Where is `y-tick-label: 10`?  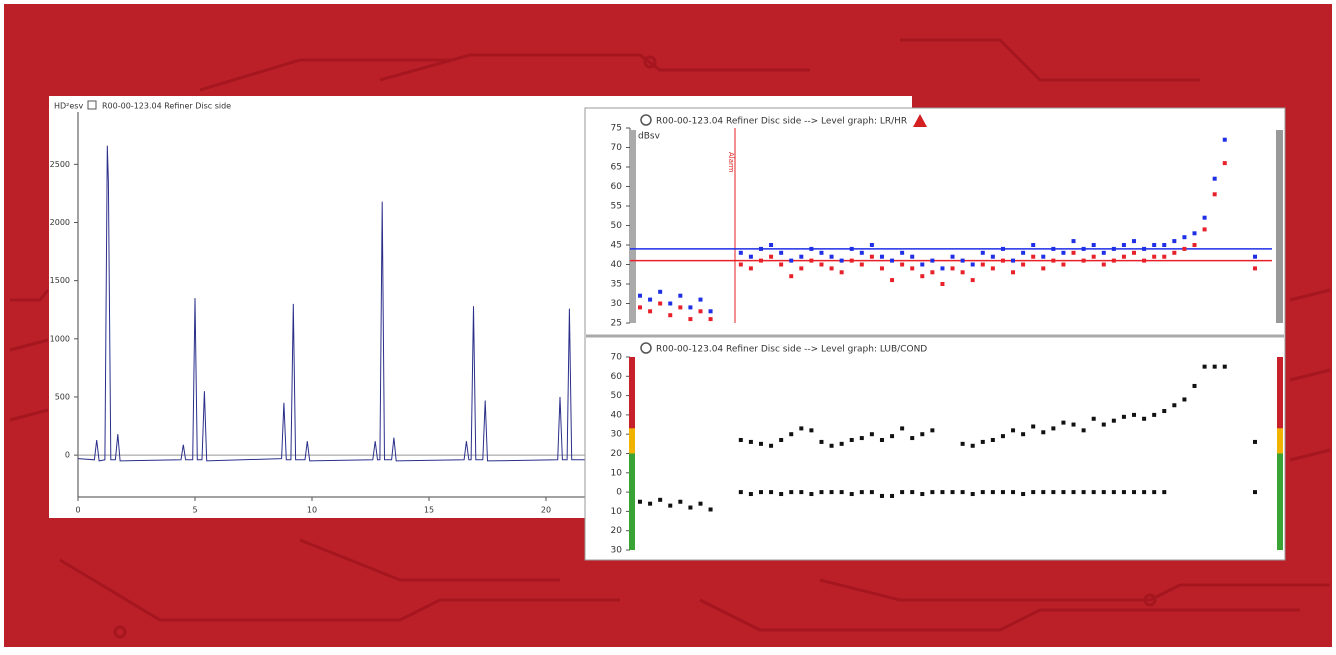 y-tick-label: 10 is located at coordinates (617, 473).